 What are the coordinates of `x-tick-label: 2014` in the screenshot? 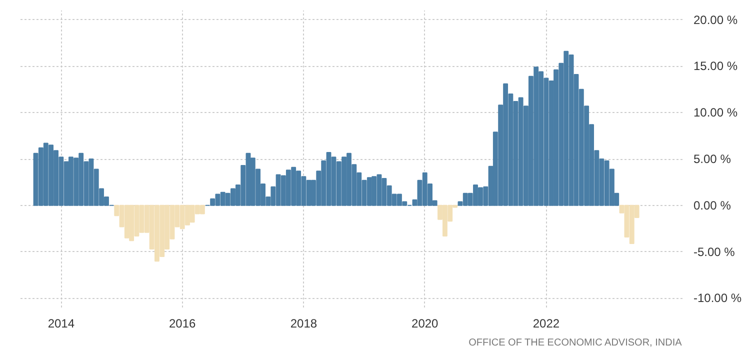 It's located at (61, 323).